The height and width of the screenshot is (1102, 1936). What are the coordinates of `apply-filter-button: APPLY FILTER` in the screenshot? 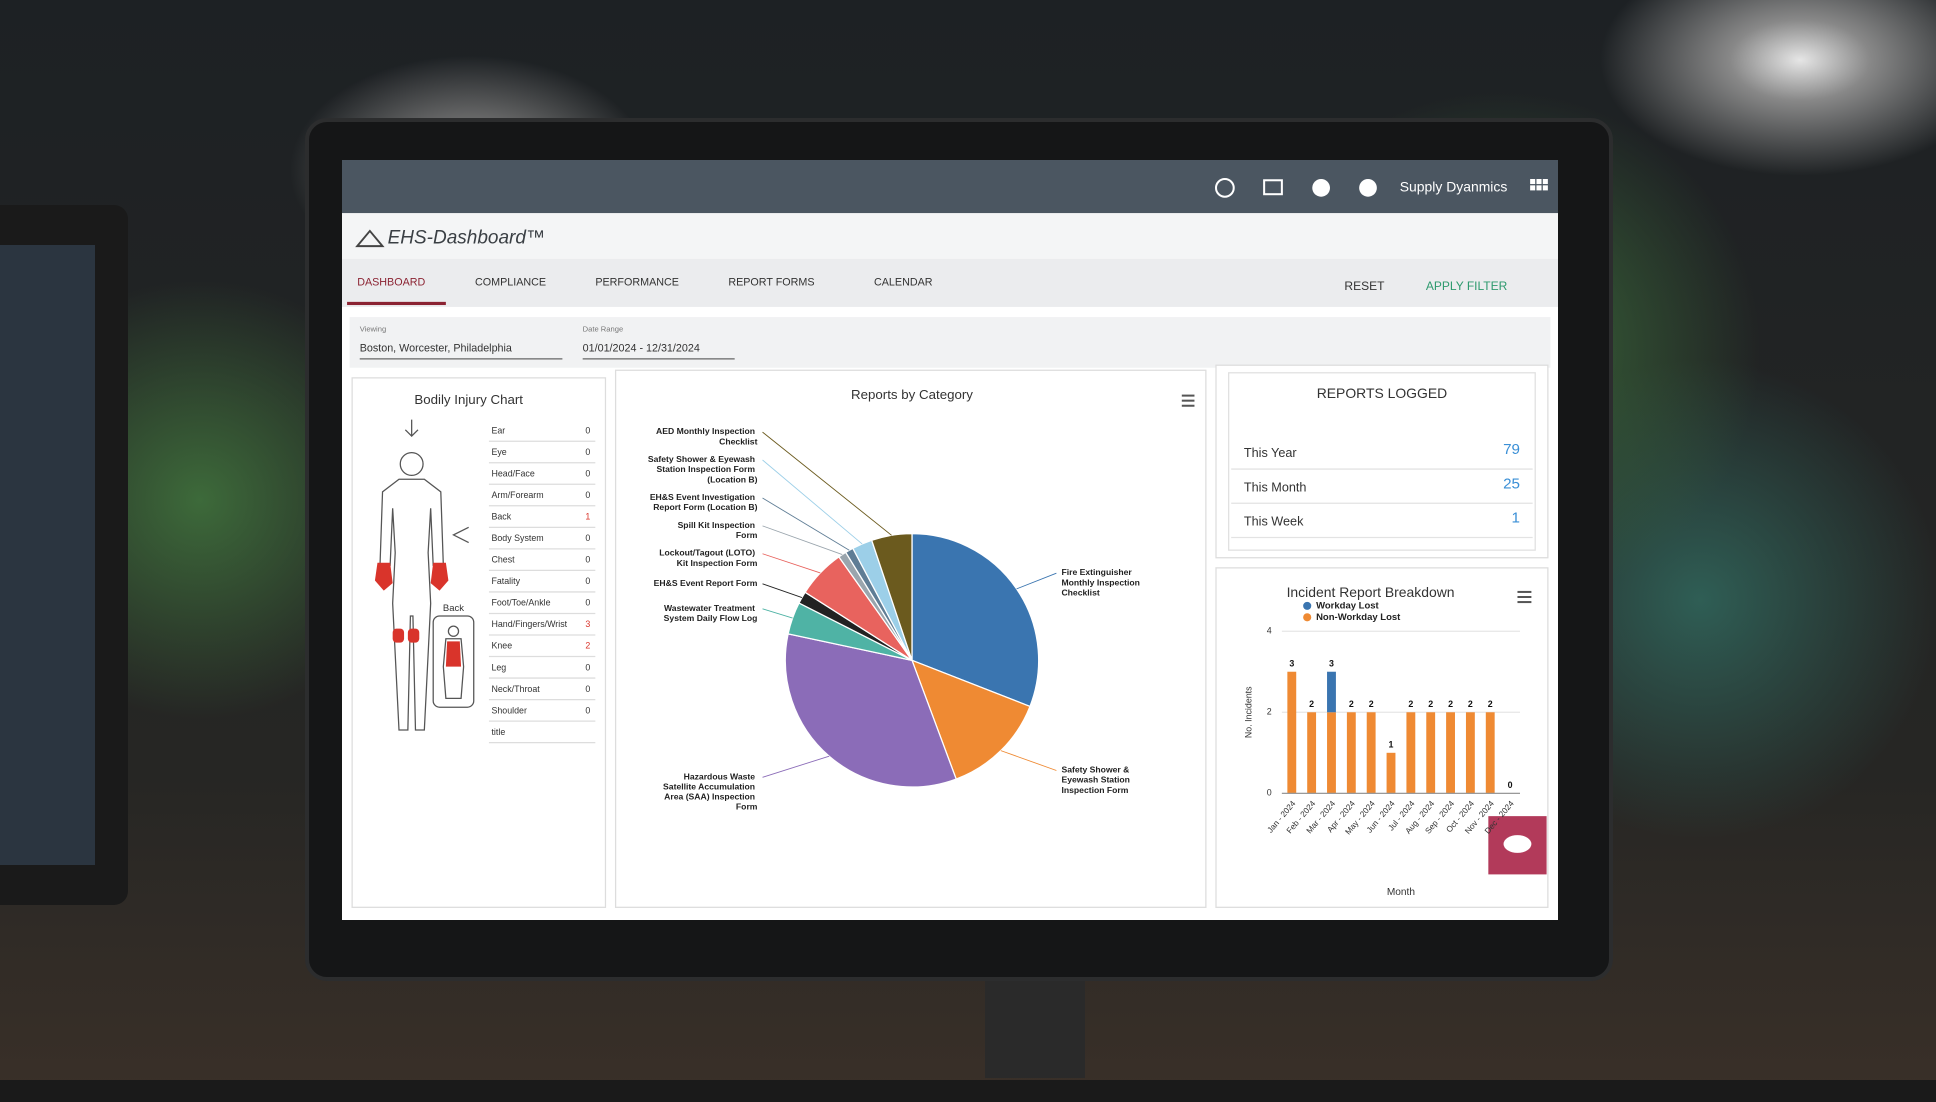 It's located at (1467, 286).